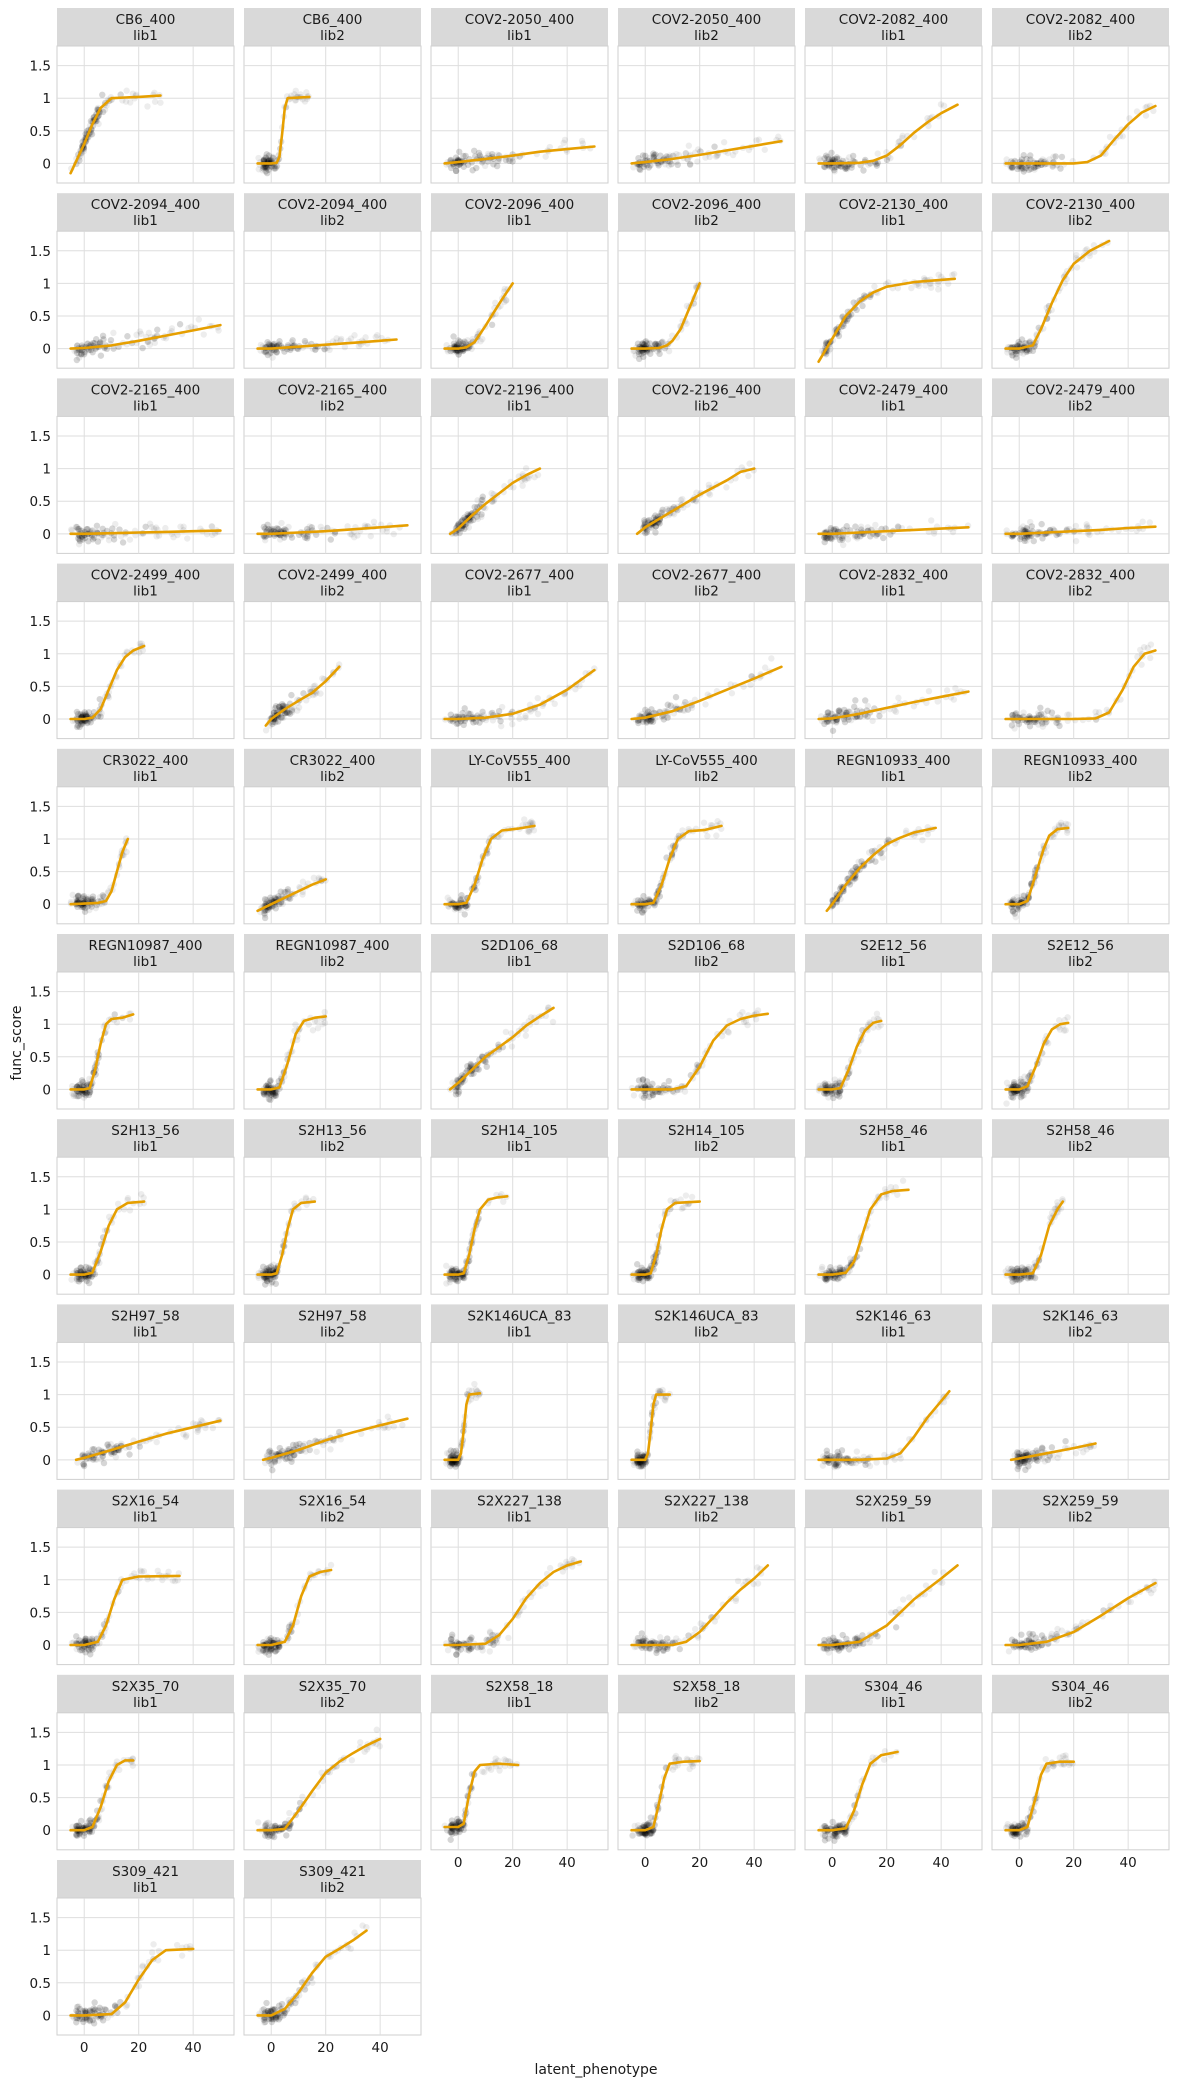 This screenshot has height=2087, width=1182. I want to click on y-tick-label: 0.5, so click(40, 873).